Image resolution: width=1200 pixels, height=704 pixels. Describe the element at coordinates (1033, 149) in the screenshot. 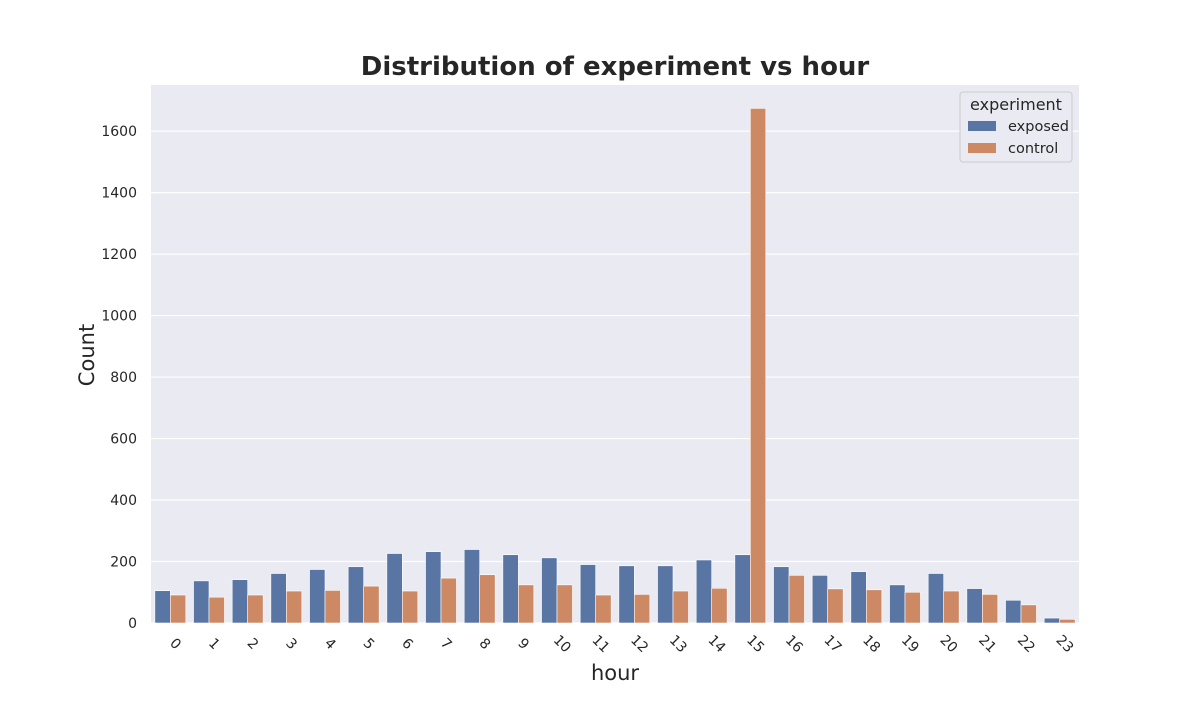

I see `legend-label-control: control` at that location.